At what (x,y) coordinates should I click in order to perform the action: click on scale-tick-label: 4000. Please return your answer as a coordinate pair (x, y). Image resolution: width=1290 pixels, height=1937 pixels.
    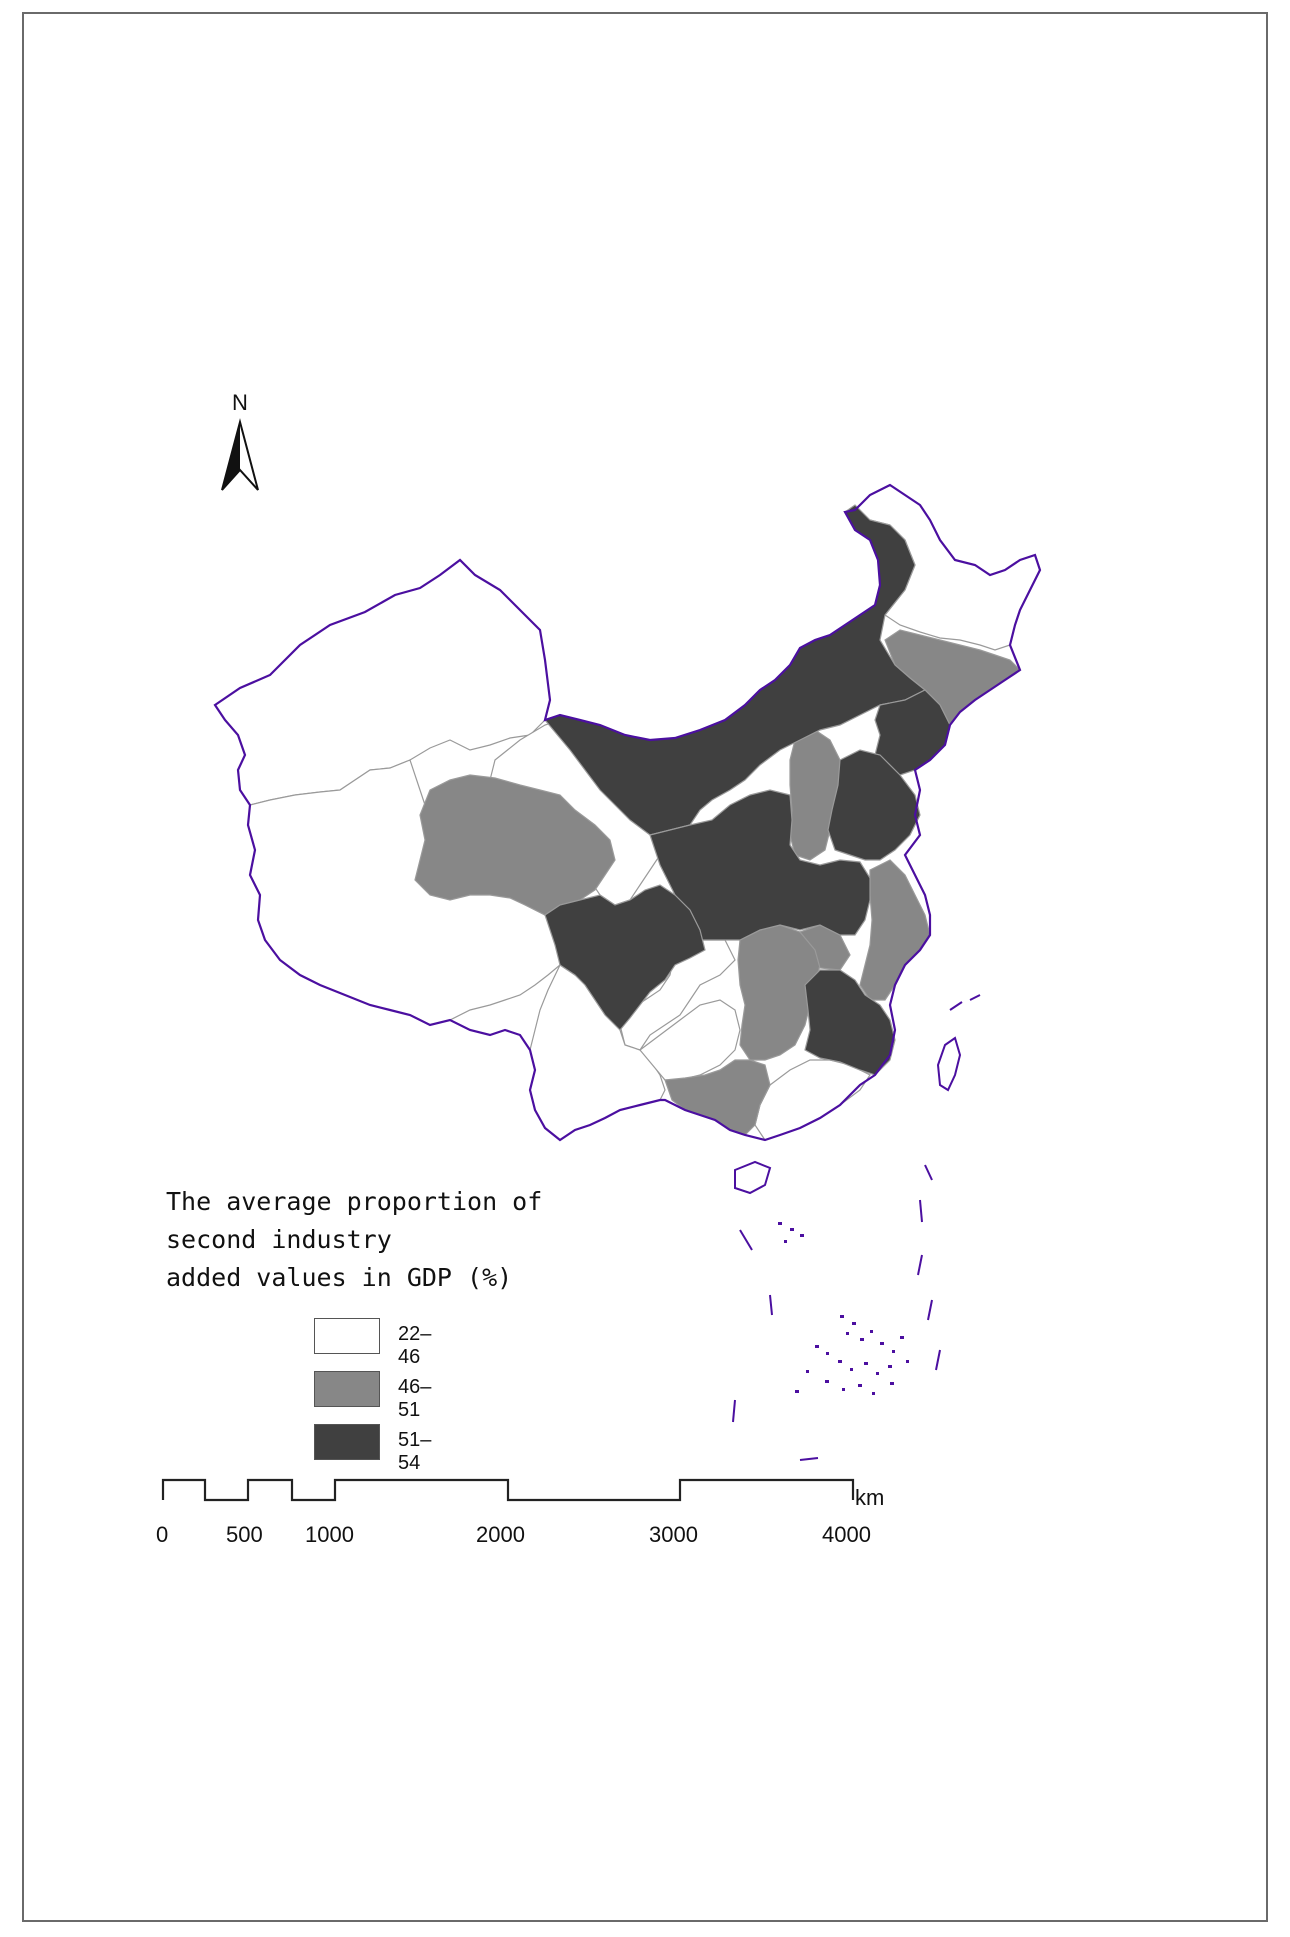
    Looking at the image, I should click on (846, 1534).